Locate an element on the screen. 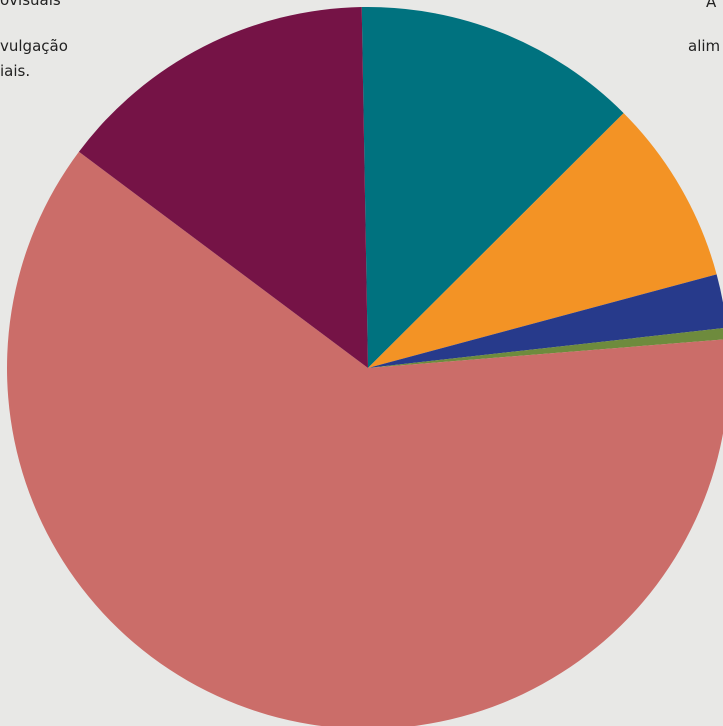 The image size is (723, 726). cropped-label-left-line1: ovisuais is located at coordinates (30, 4).